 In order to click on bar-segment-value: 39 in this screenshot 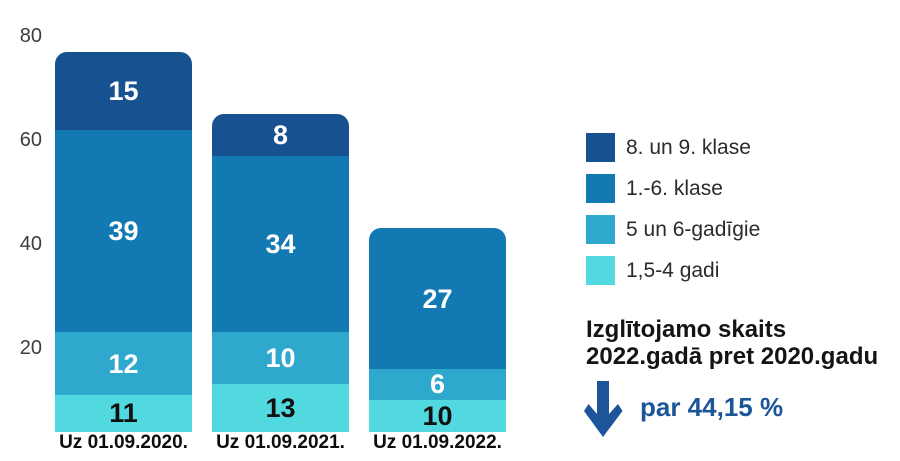, I will do `click(123, 231)`.